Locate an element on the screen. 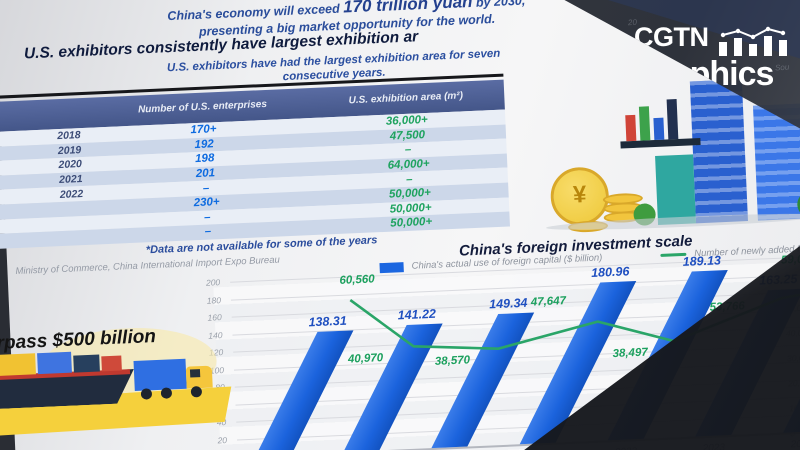  line-value-label: 60,560 is located at coordinates (357, 279).